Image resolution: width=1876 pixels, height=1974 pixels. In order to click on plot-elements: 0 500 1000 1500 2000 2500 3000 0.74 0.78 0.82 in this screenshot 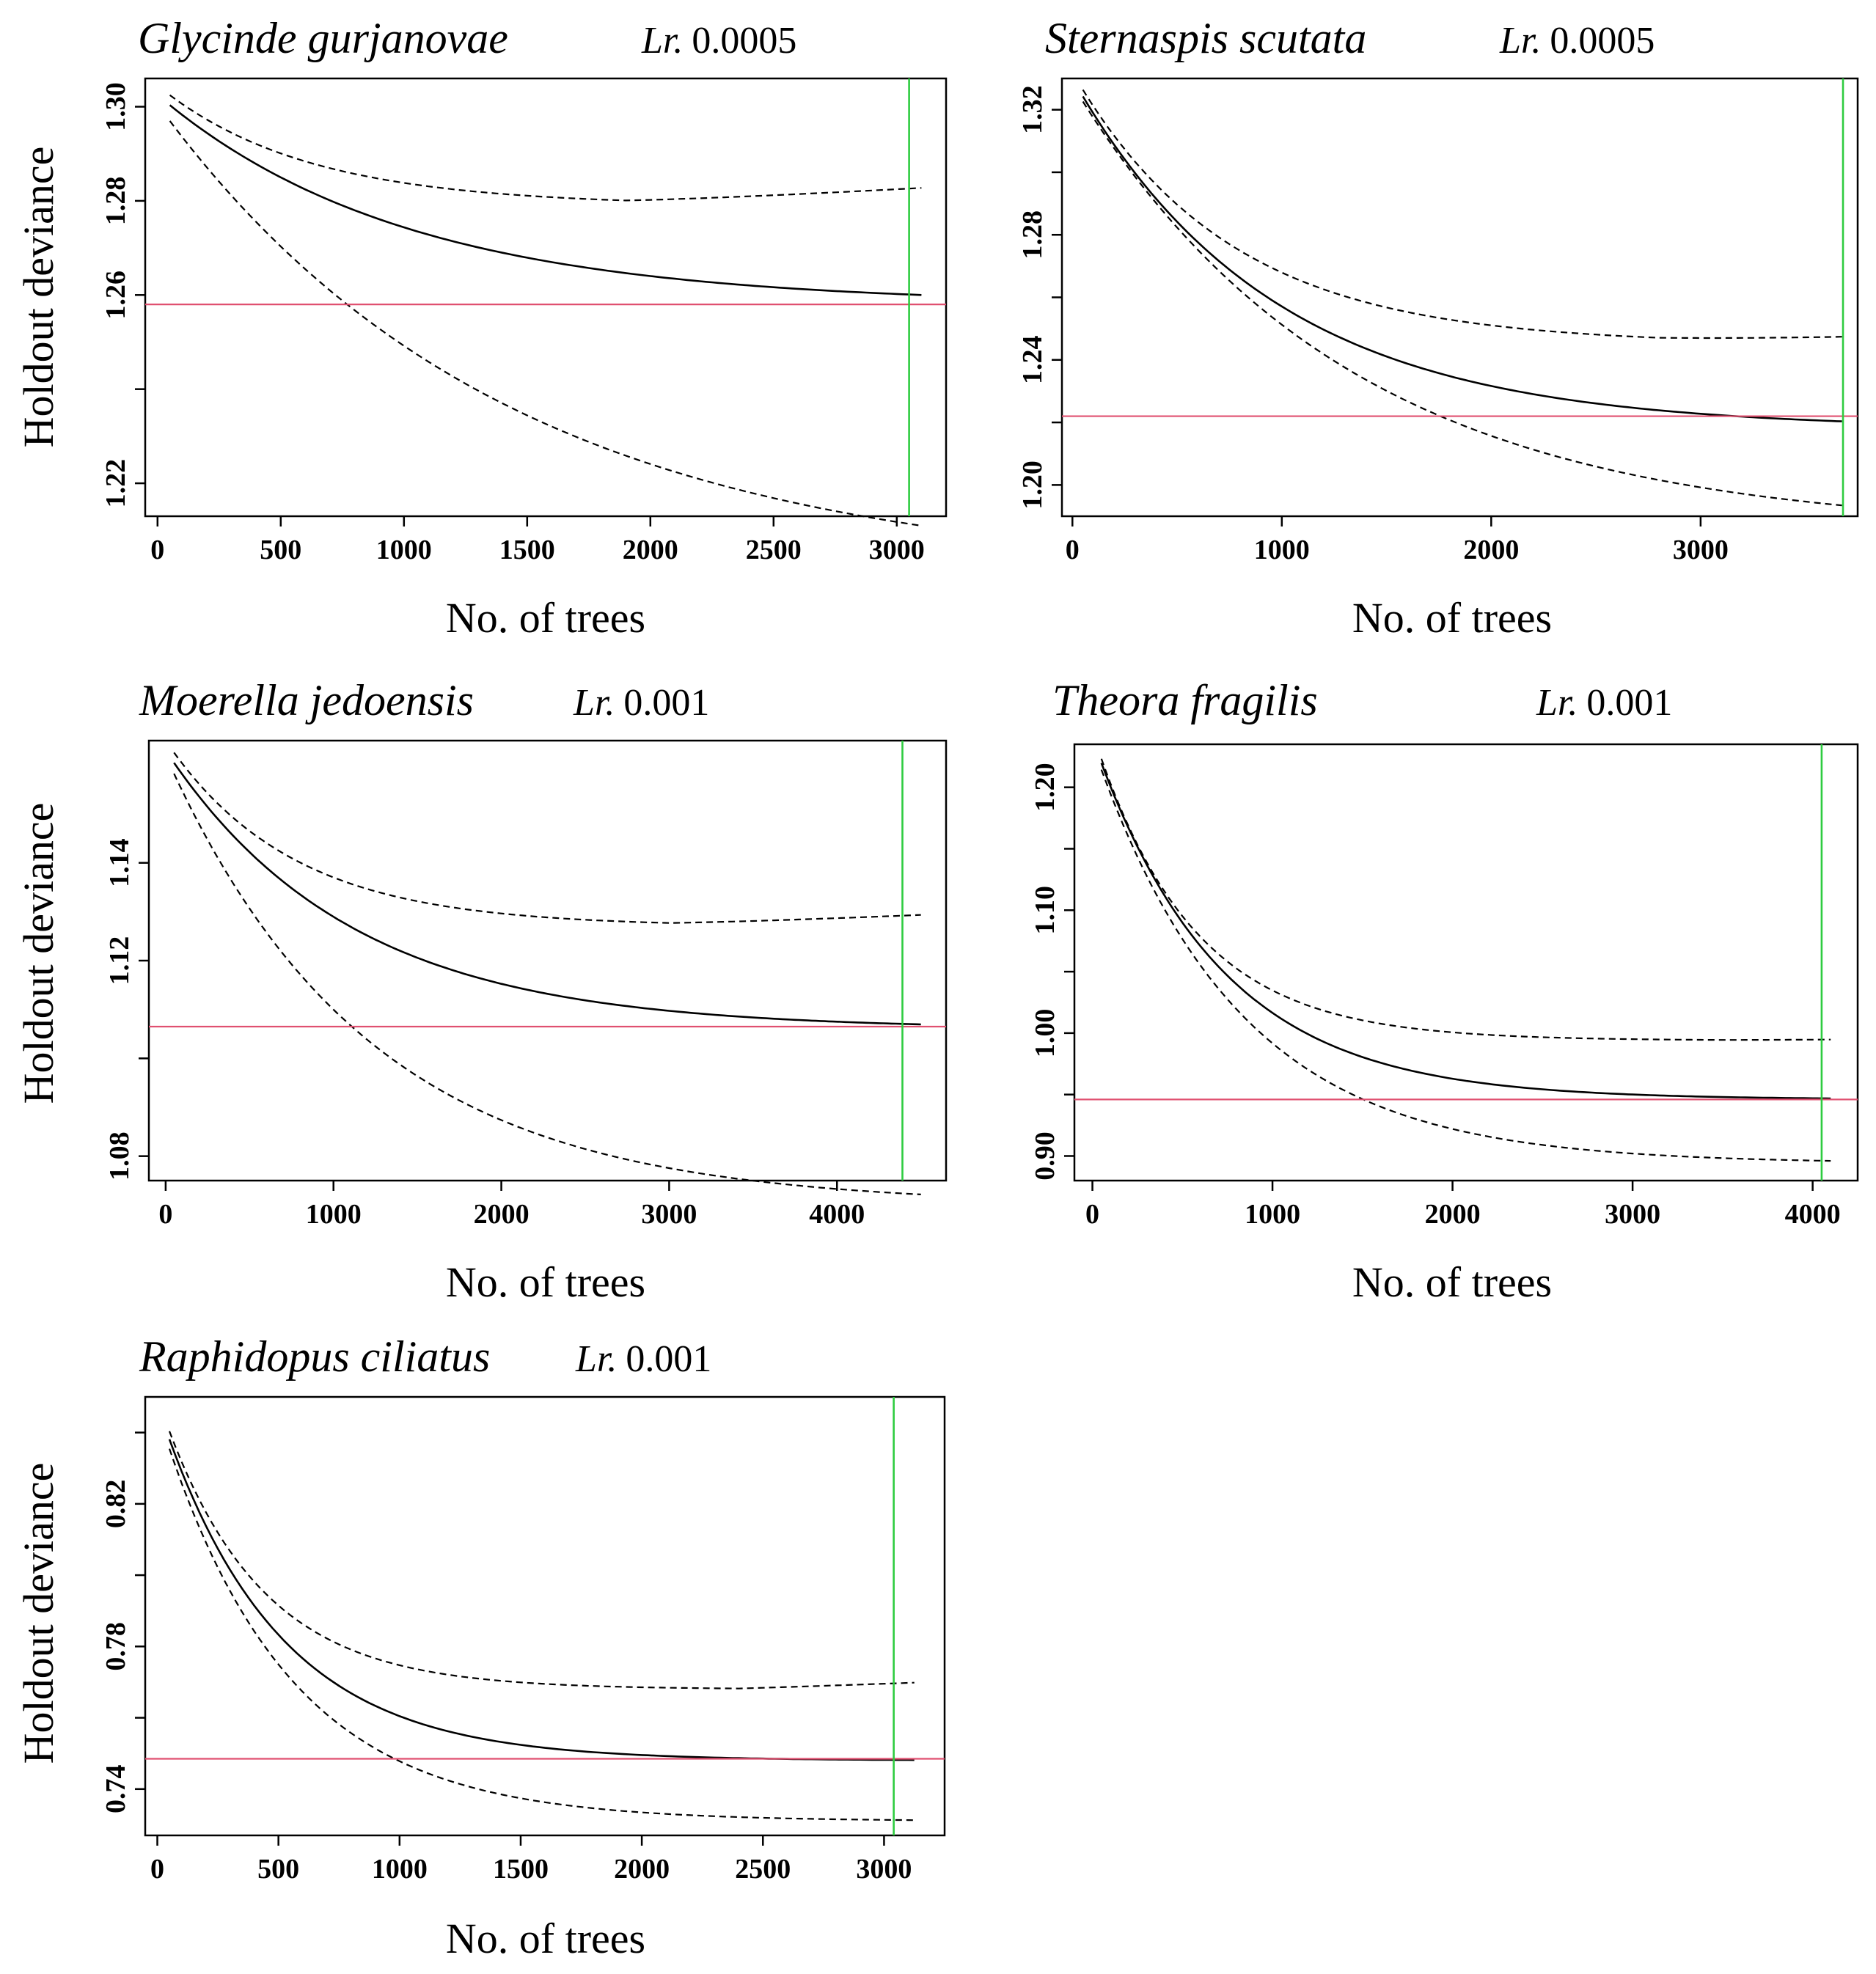, I will do `click(522, 1641)`.